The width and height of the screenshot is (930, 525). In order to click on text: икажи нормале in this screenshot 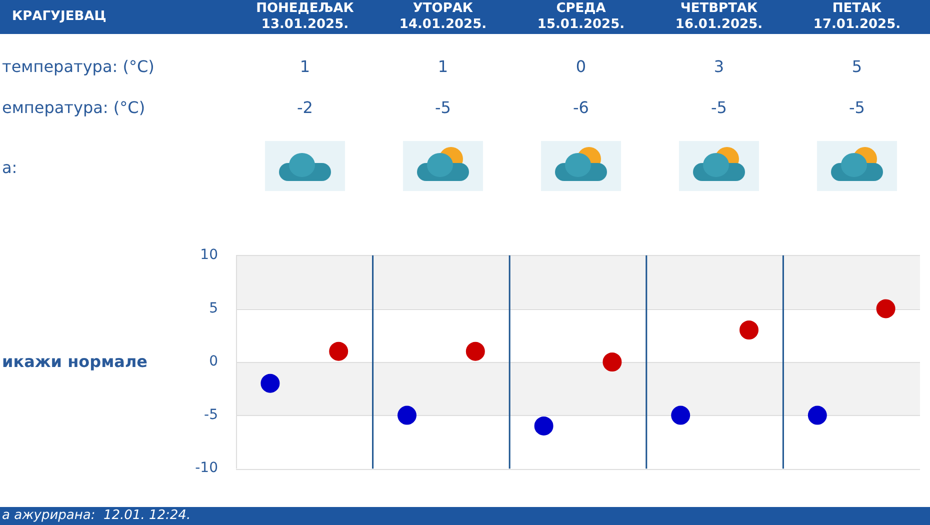, I will do `click(75, 361)`.